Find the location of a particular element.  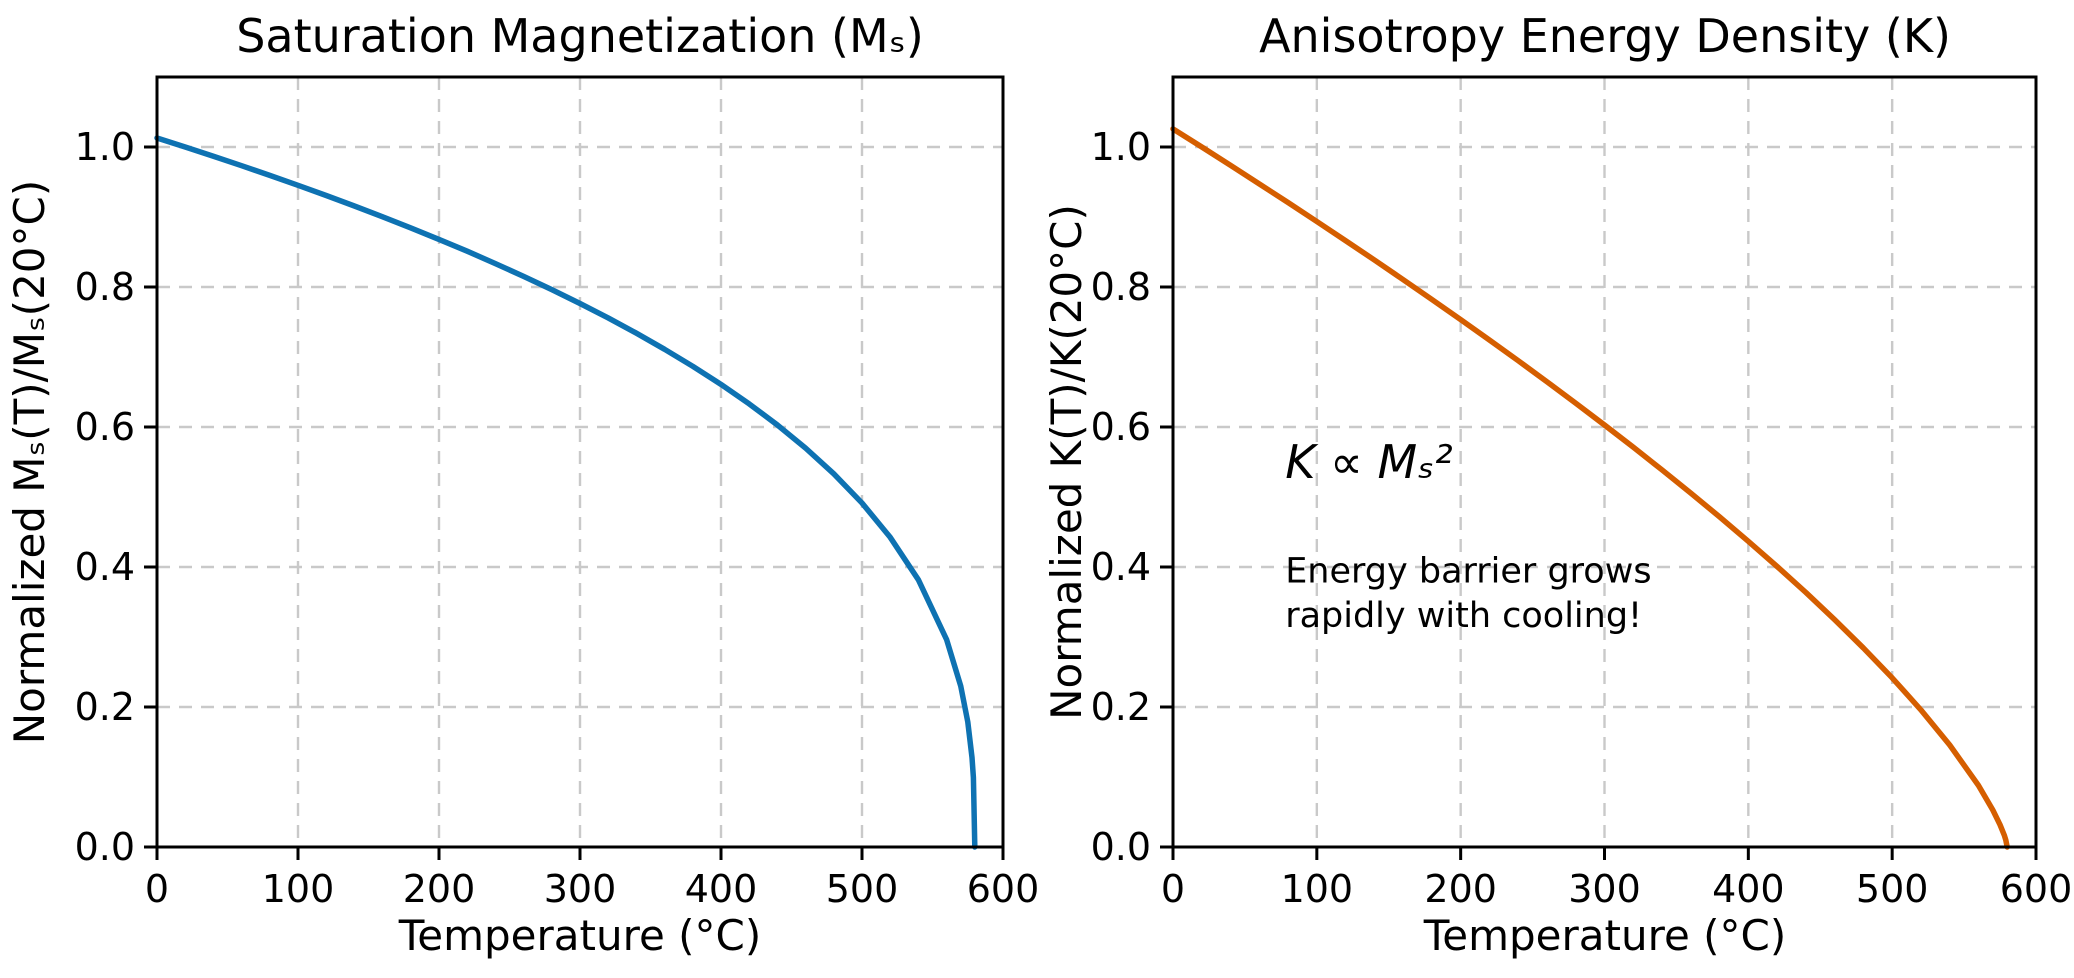

y-axis-label: Normalized K(T)/K(20°C) is located at coordinates (1066, 462).